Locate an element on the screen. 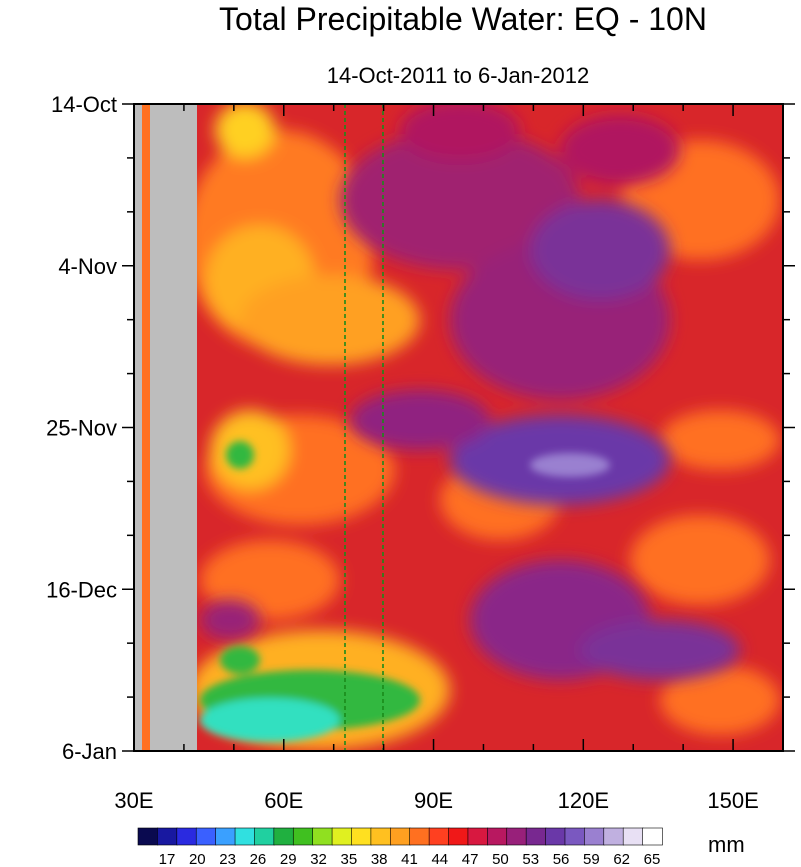  x-tick-label: 30E is located at coordinates (133, 800).